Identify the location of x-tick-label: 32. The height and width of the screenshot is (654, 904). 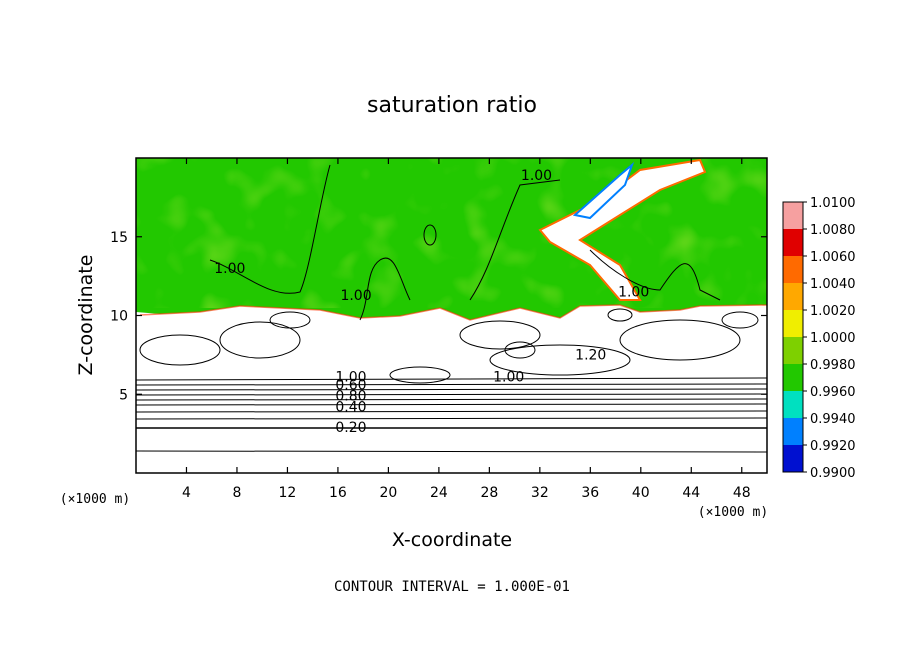
(540, 493).